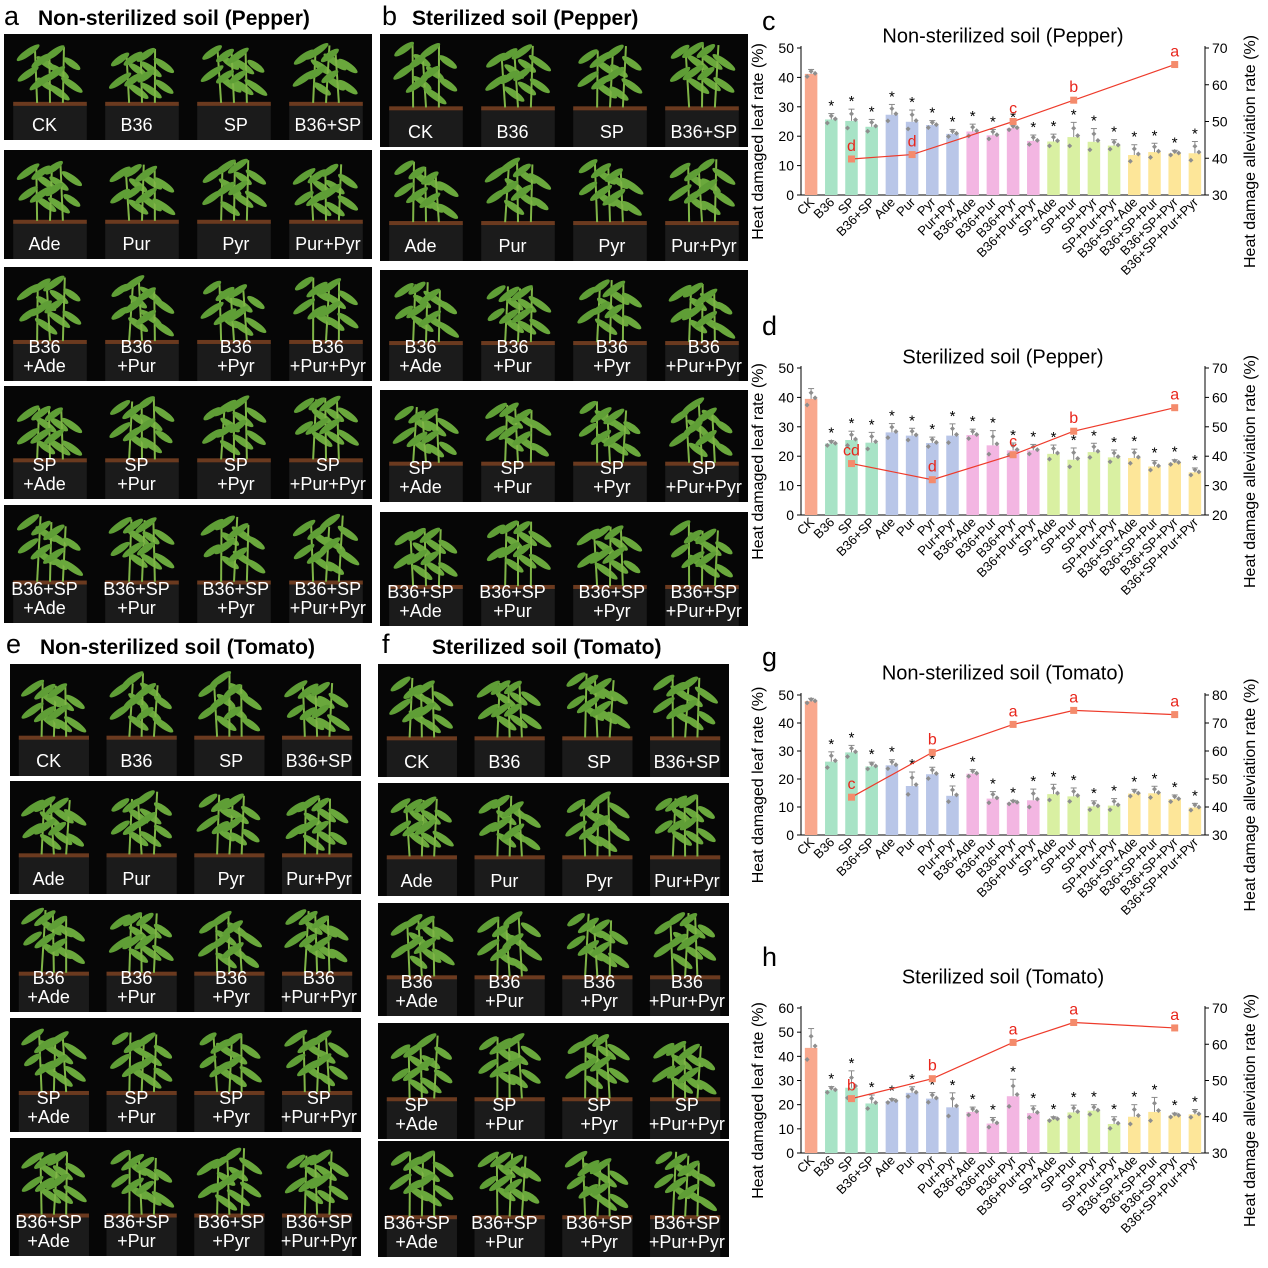  Describe the element at coordinates (547, 647) in the screenshot. I see `panel-title-f: Sterilized soil (Tomato)` at that location.